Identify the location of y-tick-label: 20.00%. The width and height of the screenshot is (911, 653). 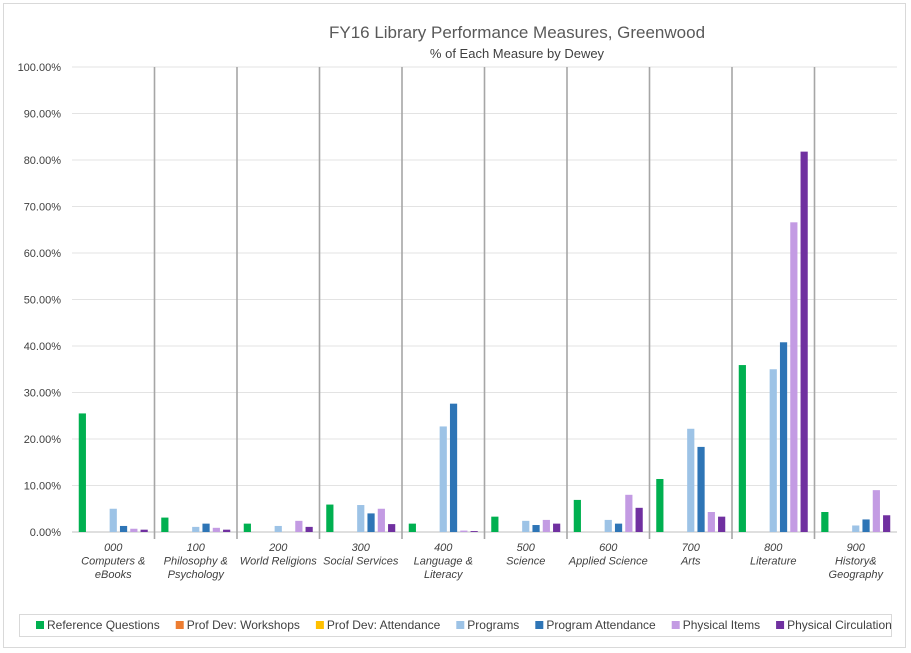
(43, 440).